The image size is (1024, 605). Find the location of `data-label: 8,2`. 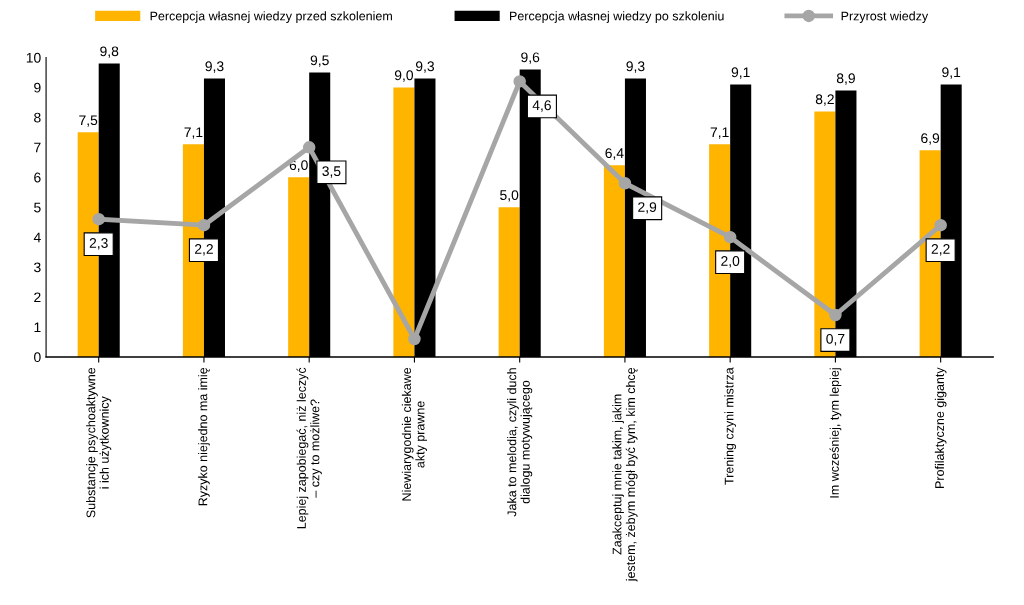

data-label: 8,2 is located at coordinates (824, 100).